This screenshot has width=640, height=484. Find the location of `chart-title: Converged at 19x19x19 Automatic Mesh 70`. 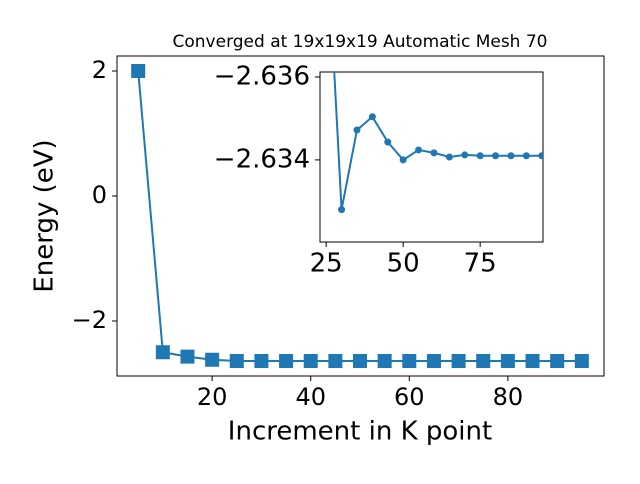

chart-title: Converged at 19x19x19 Automatic Mesh 70 is located at coordinates (360, 42).